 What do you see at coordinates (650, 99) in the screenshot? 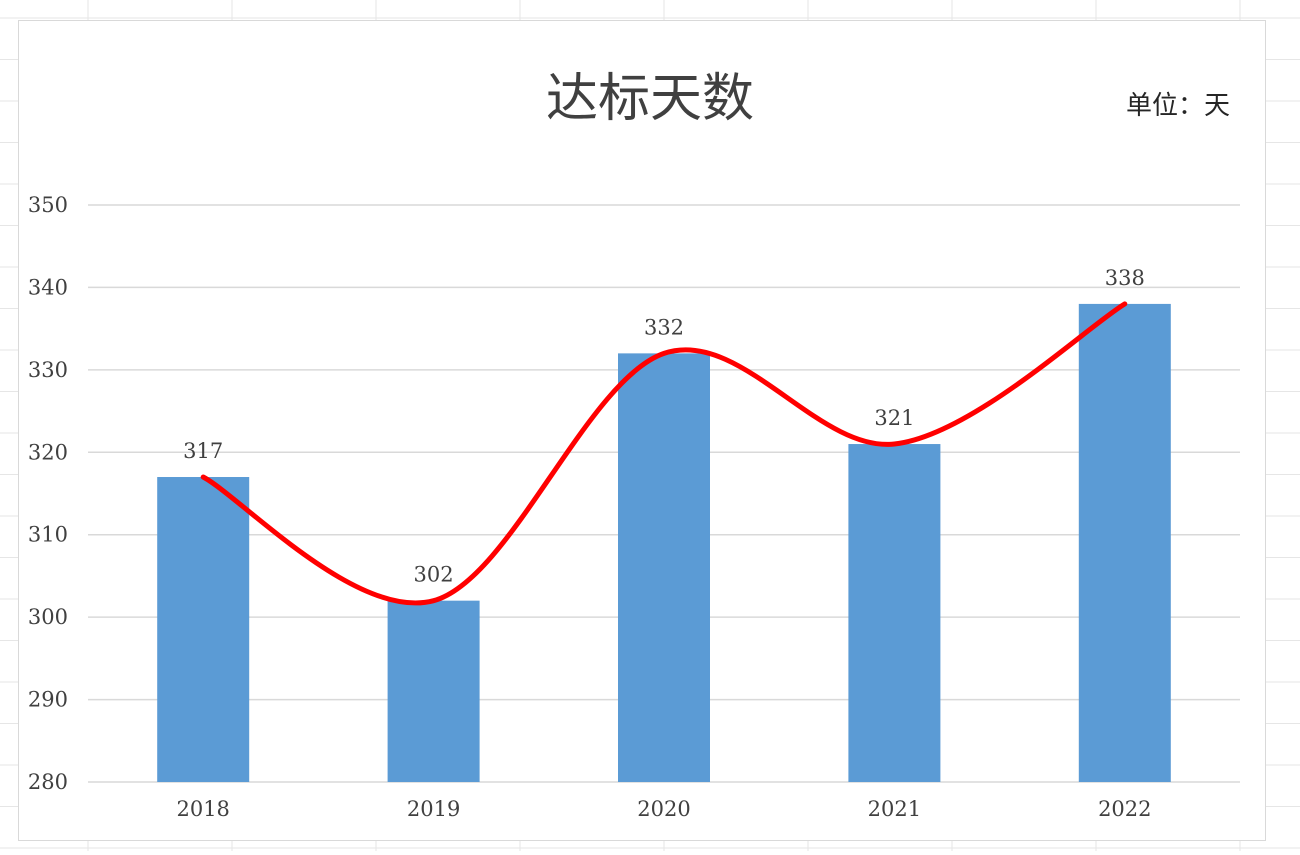
I see `chart-title: 达标天数` at bounding box center [650, 99].